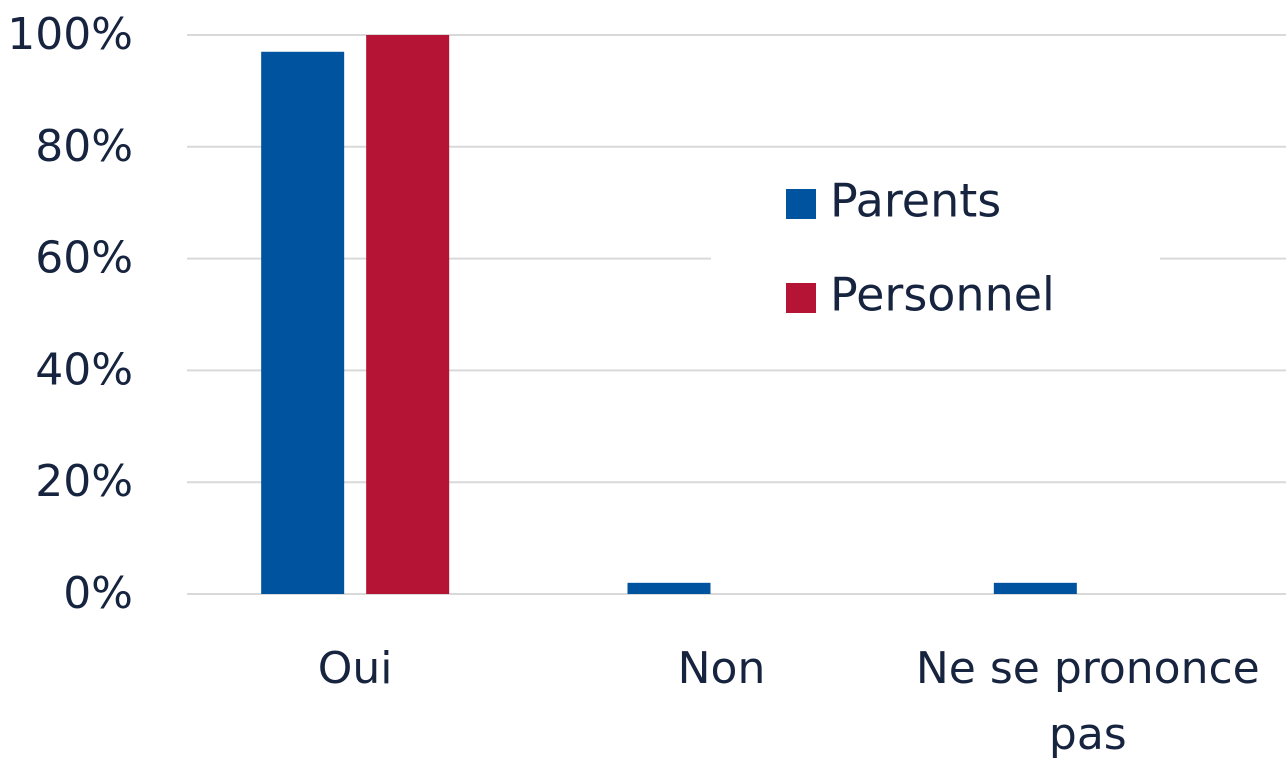 The image size is (1286, 763). Describe the element at coordinates (84, 481) in the screenshot. I see `y-tick-label: 20%` at that location.